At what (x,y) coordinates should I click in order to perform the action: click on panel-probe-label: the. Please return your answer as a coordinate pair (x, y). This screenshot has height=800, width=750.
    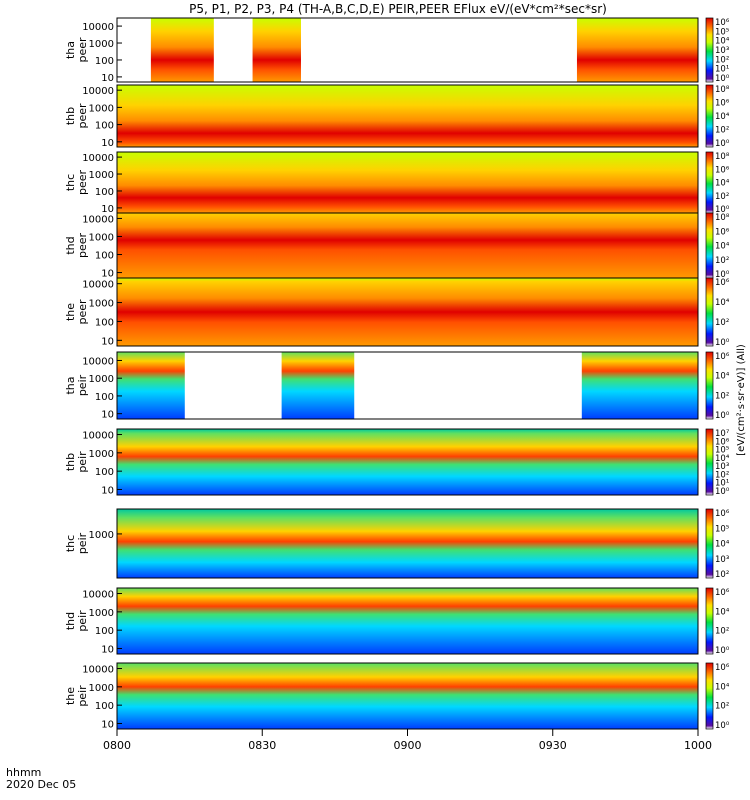
    Looking at the image, I should click on (70, 312).